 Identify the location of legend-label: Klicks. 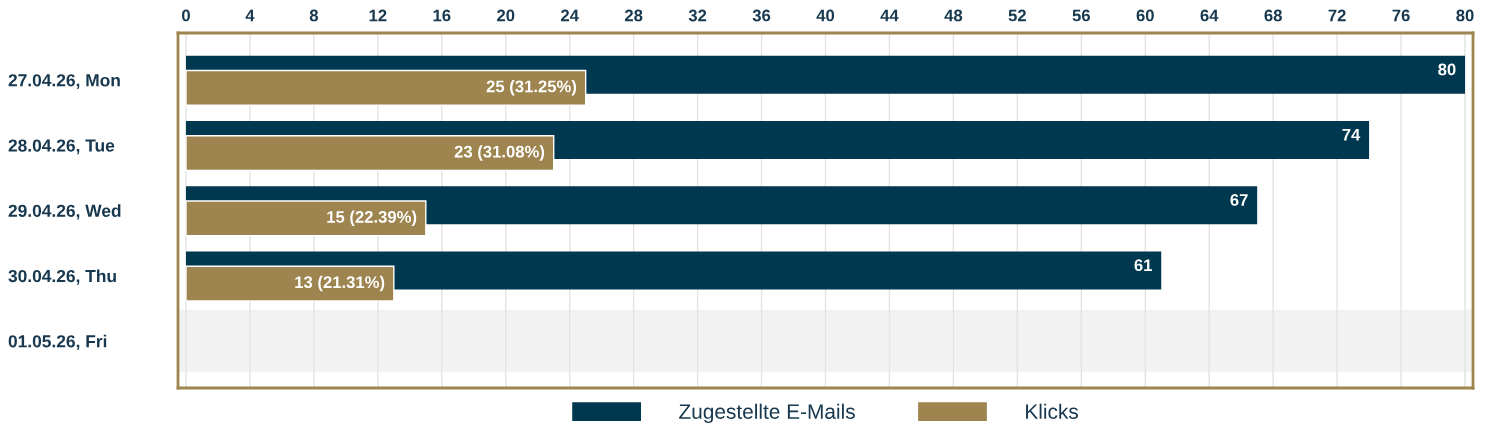
(1052, 411).